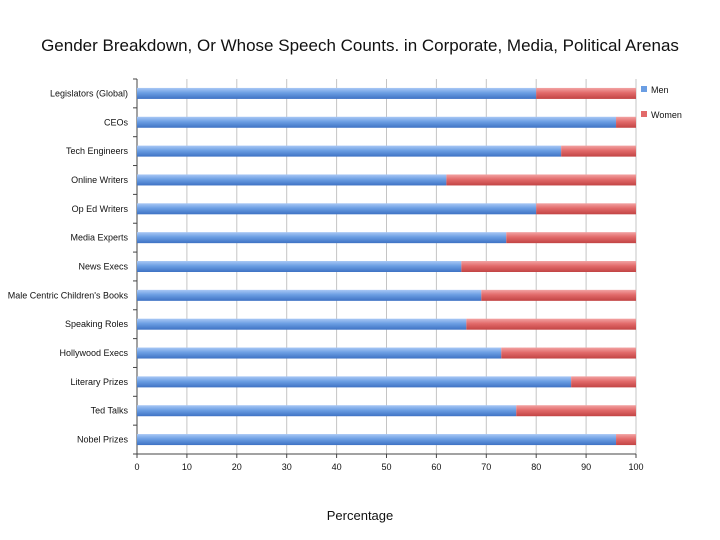 The height and width of the screenshot is (540, 720). Describe the element at coordinates (89, 93) in the screenshot. I see `category-label: Legislators (Global)` at that location.